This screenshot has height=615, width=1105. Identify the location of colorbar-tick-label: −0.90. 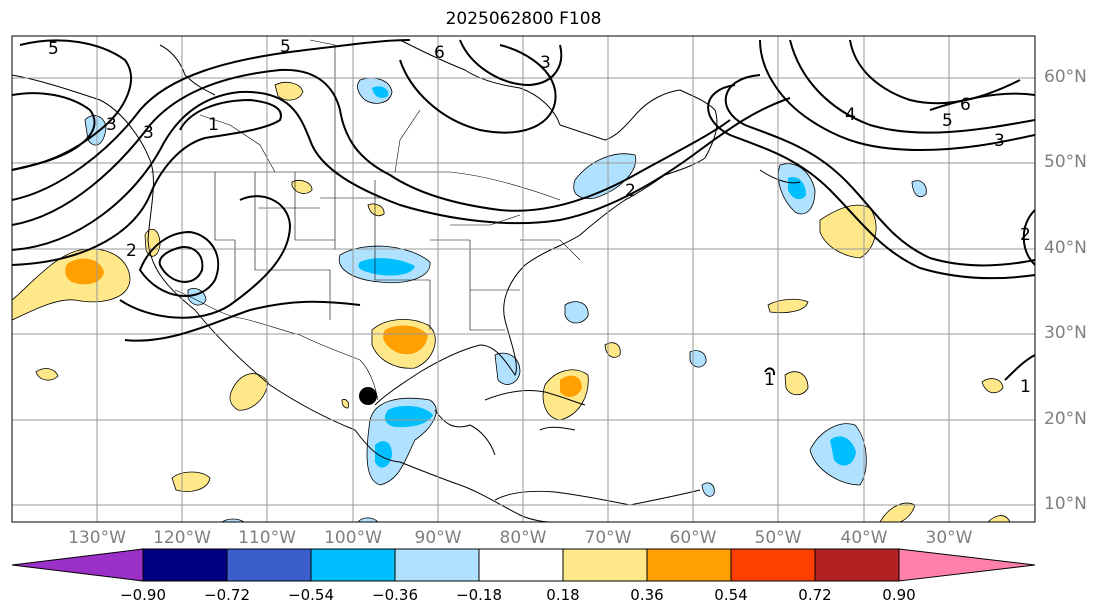
(143, 595).